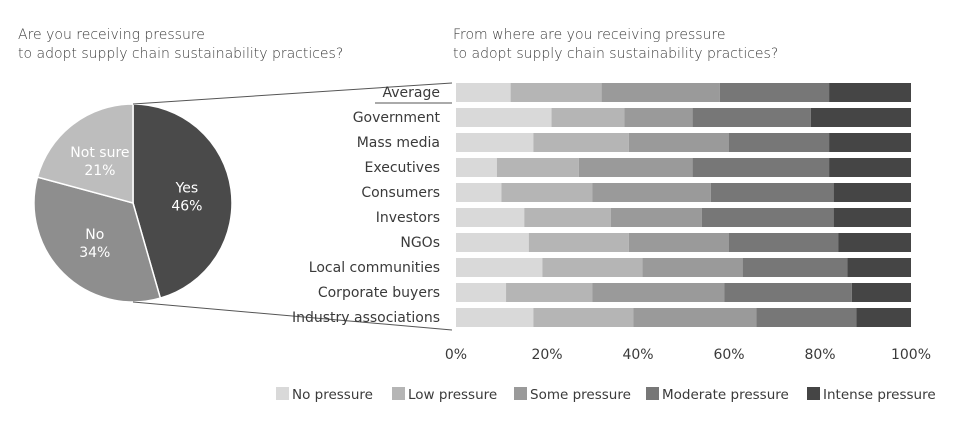 The width and height of the screenshot is (960, 427). Describe the element at coordinates (397, 118) in the screenshot. I see `category-label: Government` at that location.